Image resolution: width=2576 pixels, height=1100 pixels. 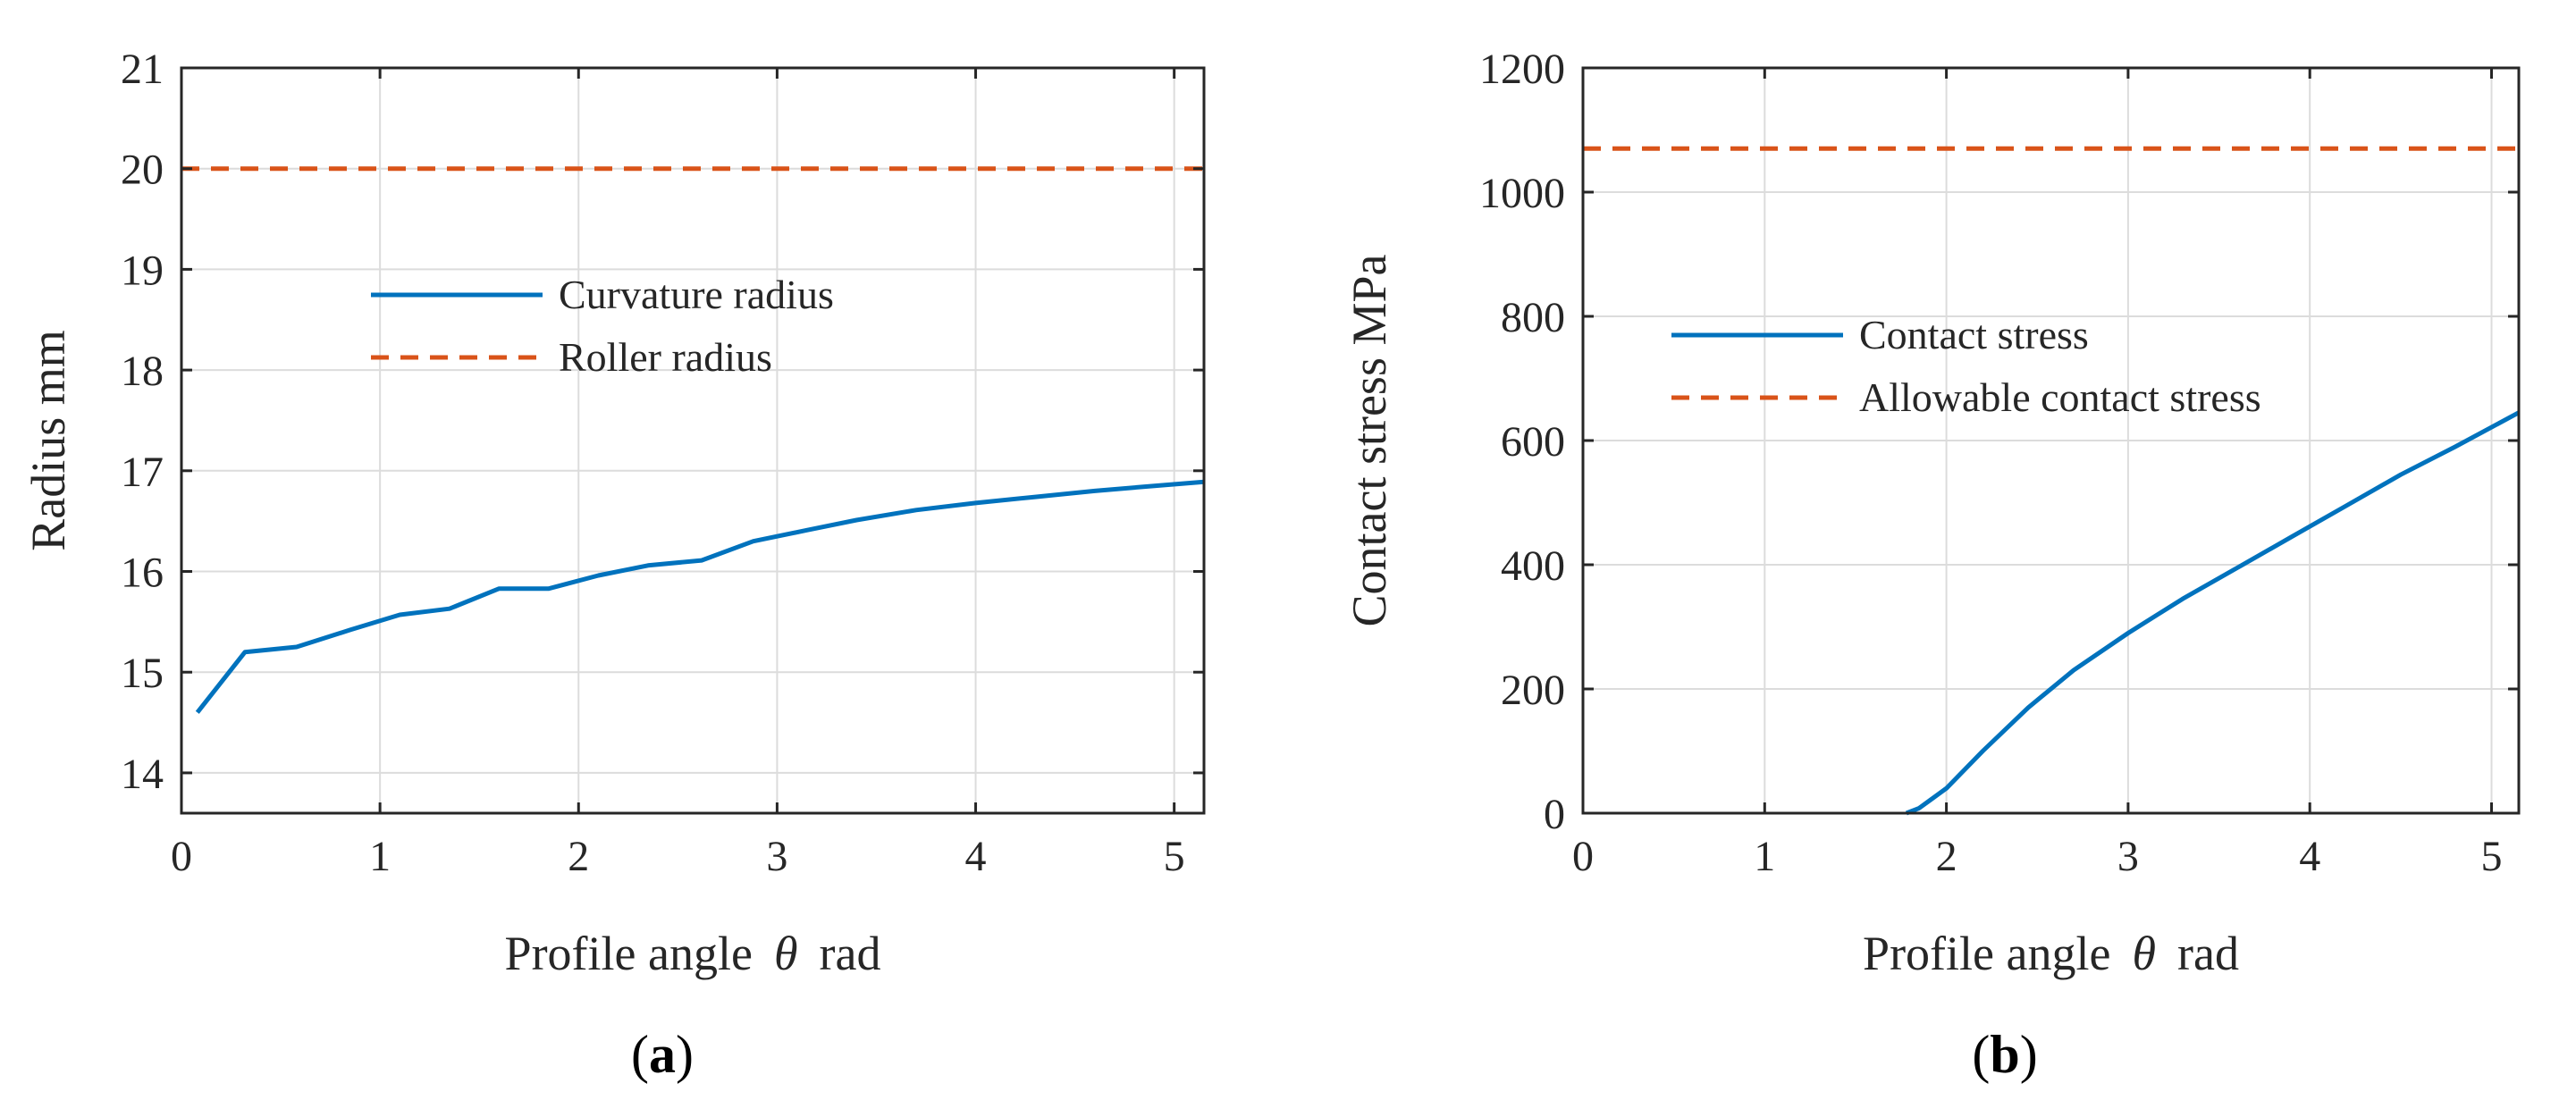 I want to click on panel-label-a-letter: a, so click(x=663, y=1054).